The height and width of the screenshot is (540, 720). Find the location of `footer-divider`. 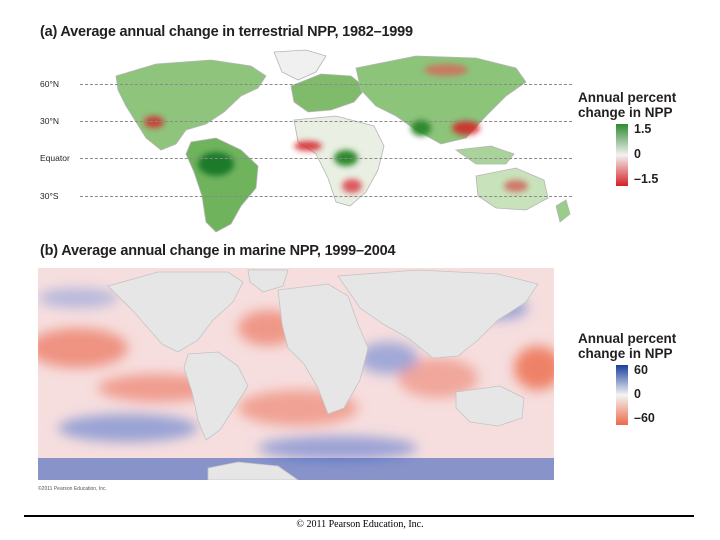

footer-divider is located at coordinates (359, 516).